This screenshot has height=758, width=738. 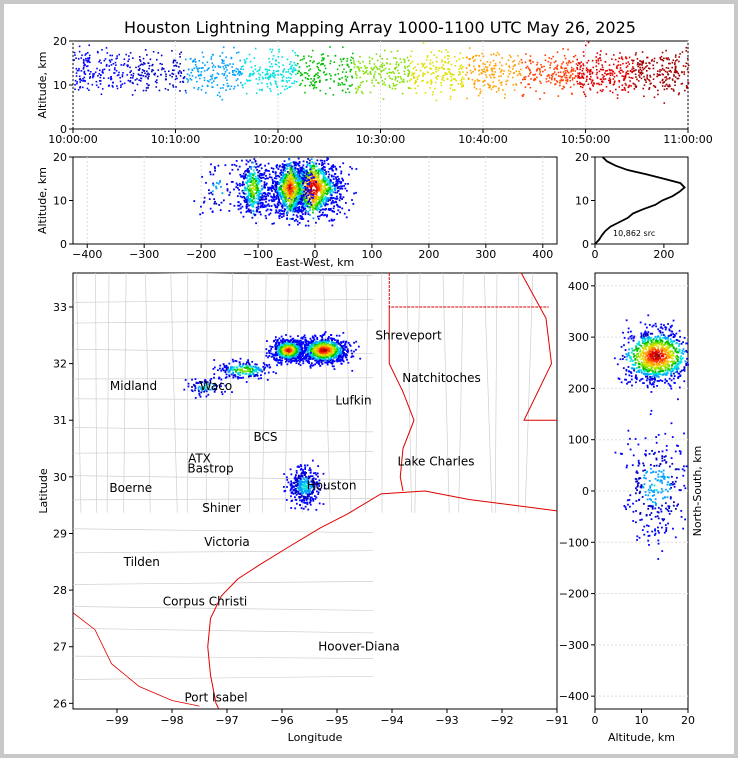 I want to click on altitude-ew-xtick-label: 100, so click(x=371, y=254).